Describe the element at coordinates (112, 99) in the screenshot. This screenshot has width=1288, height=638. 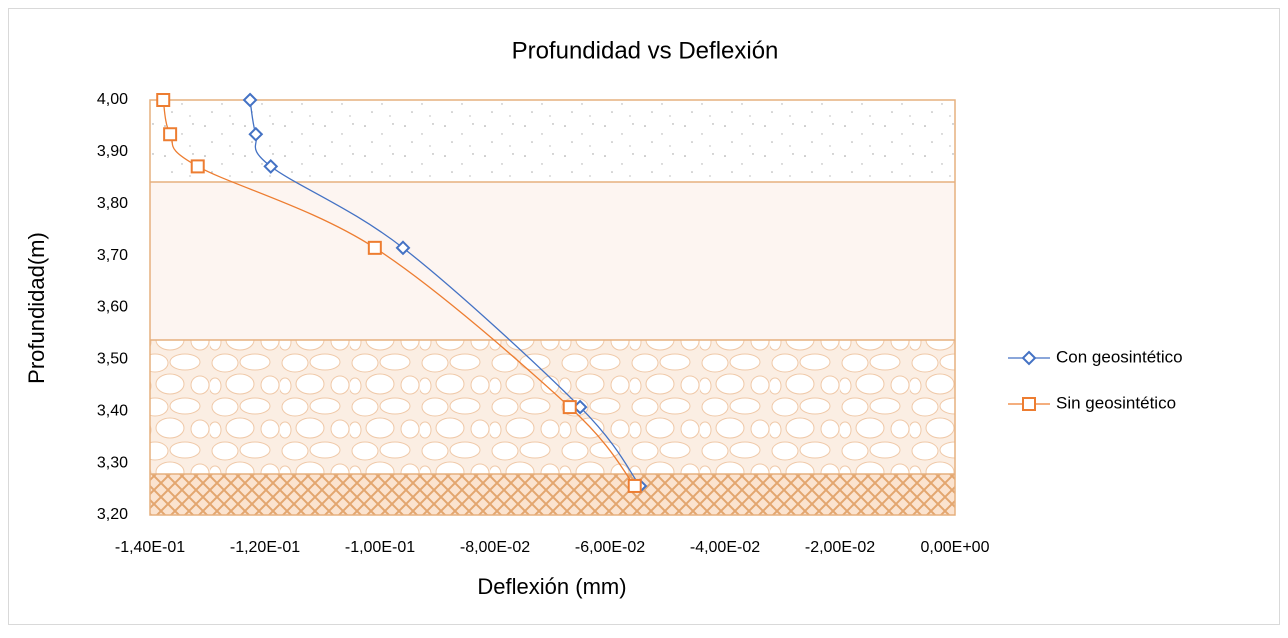
I see `y-tick-label: 4,00` at that location.